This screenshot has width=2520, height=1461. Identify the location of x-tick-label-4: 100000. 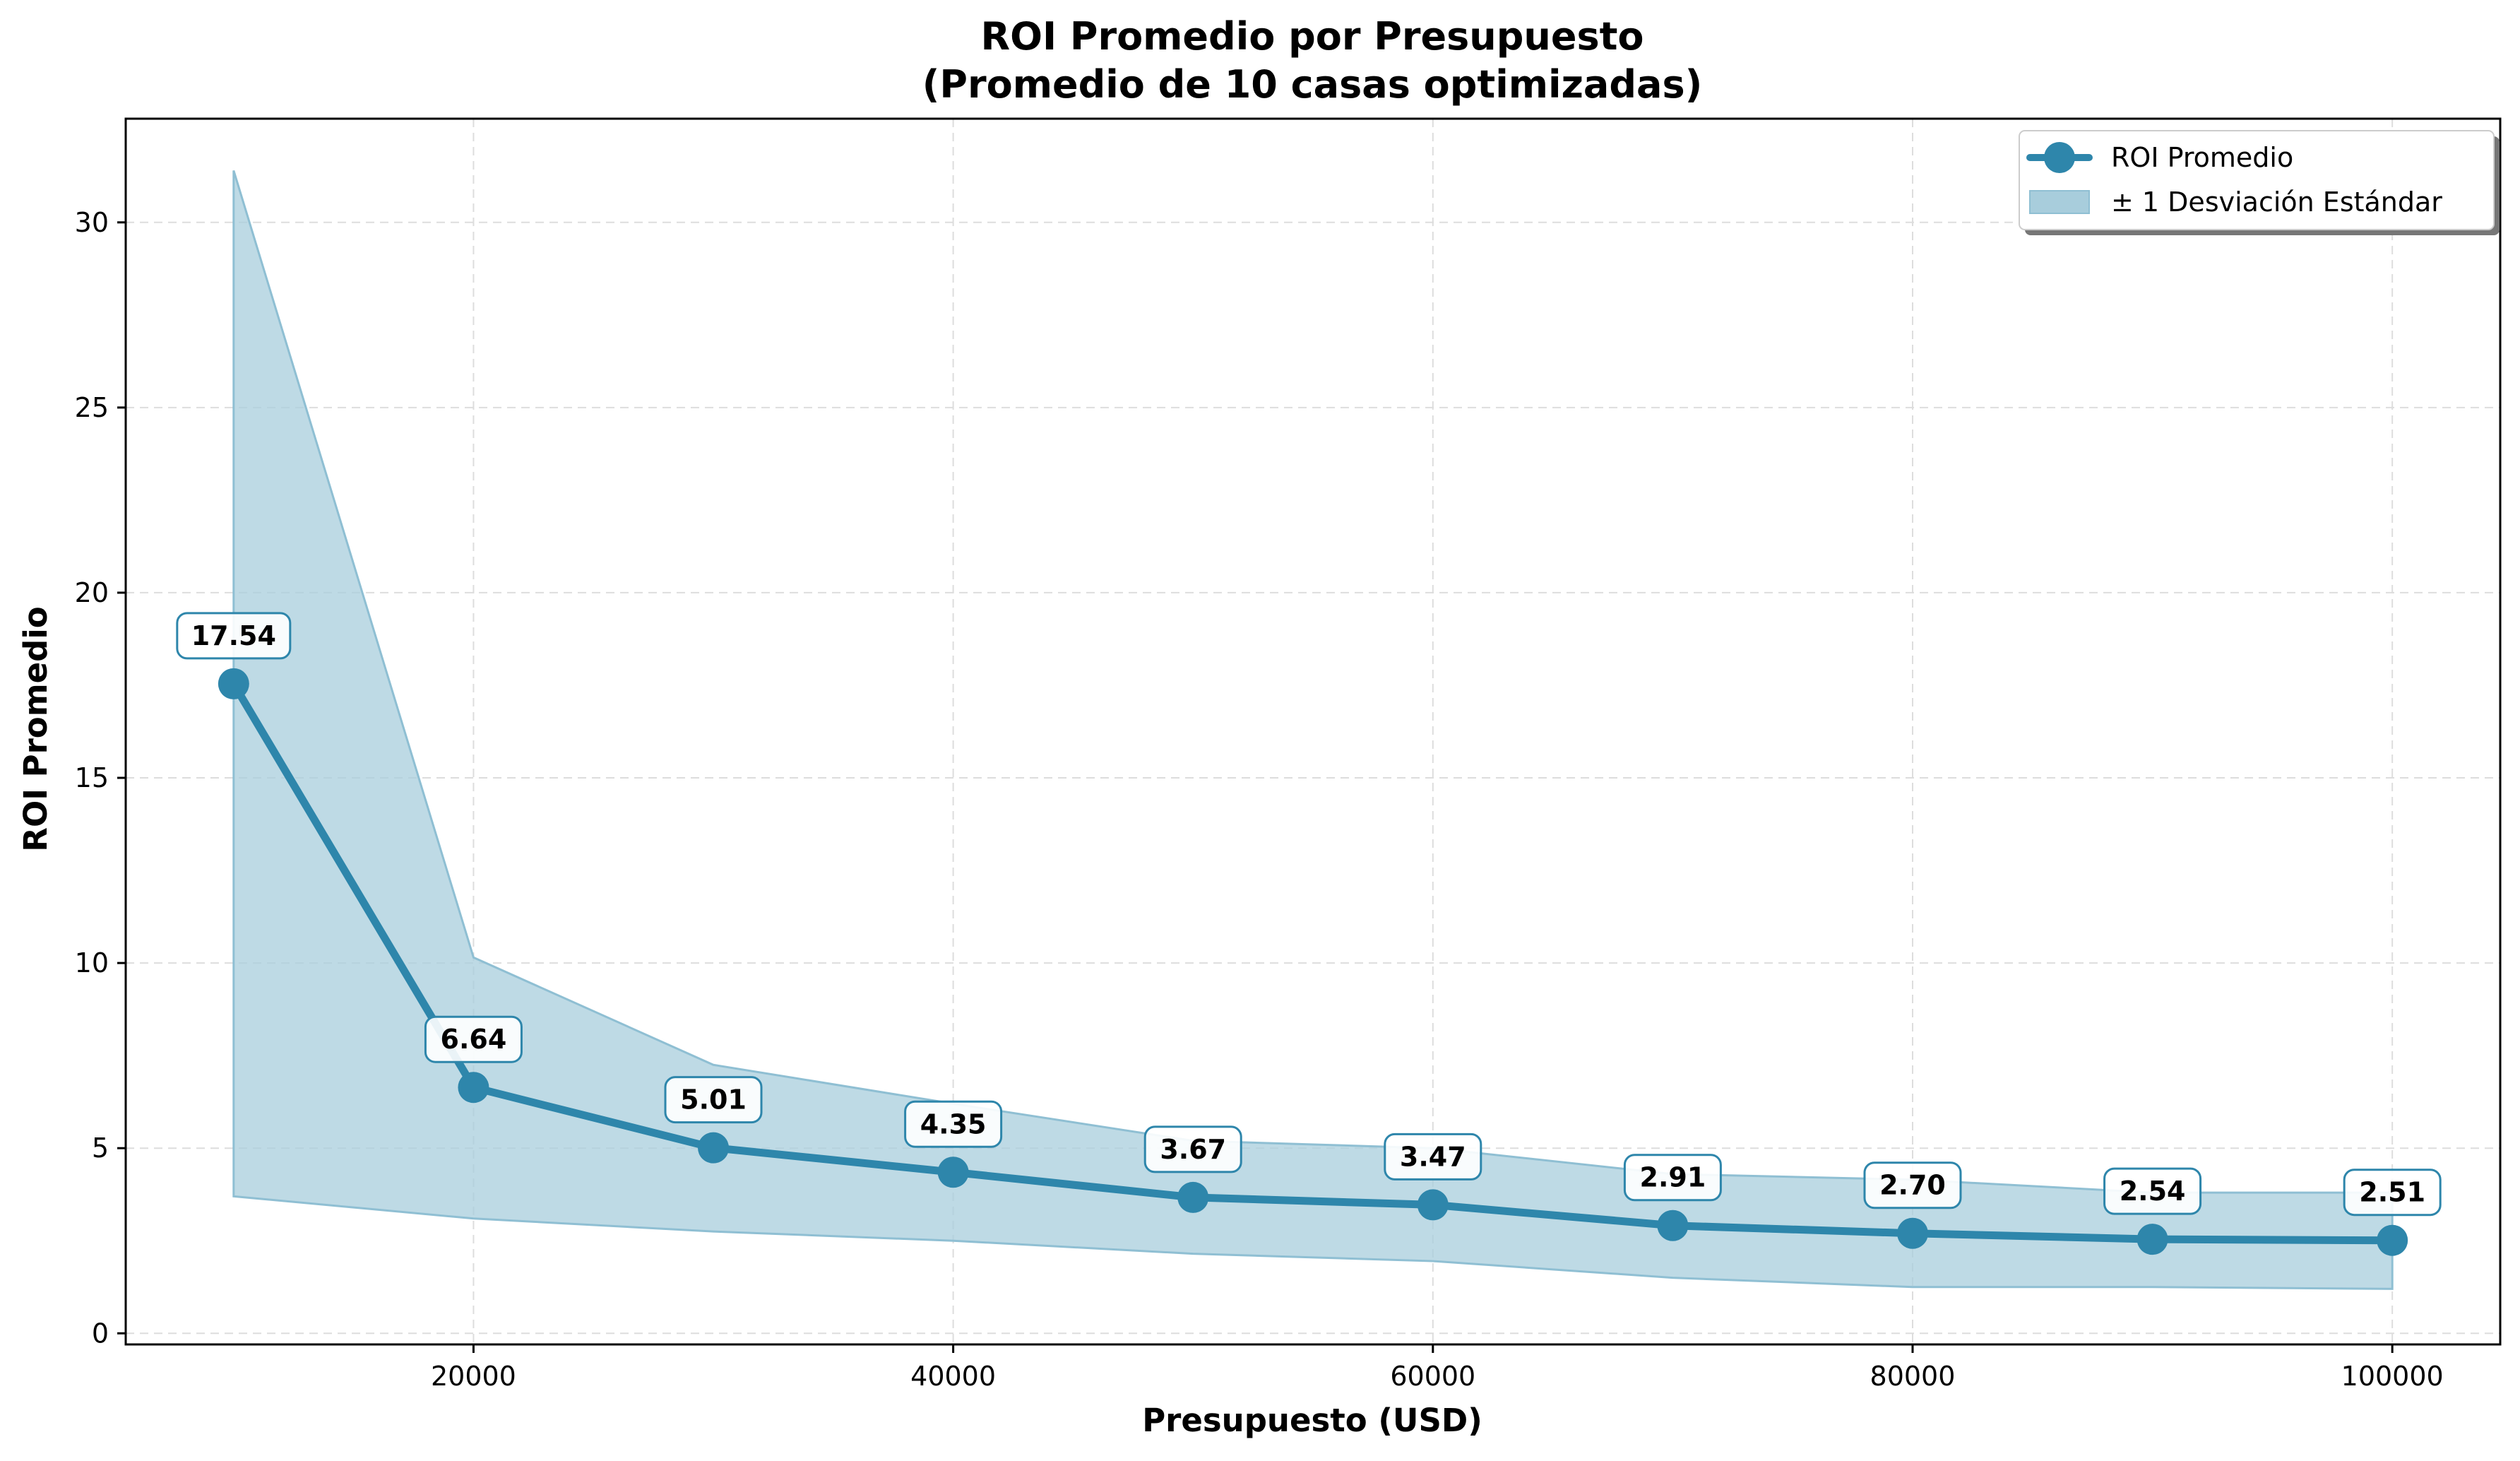
(2393, 1376).